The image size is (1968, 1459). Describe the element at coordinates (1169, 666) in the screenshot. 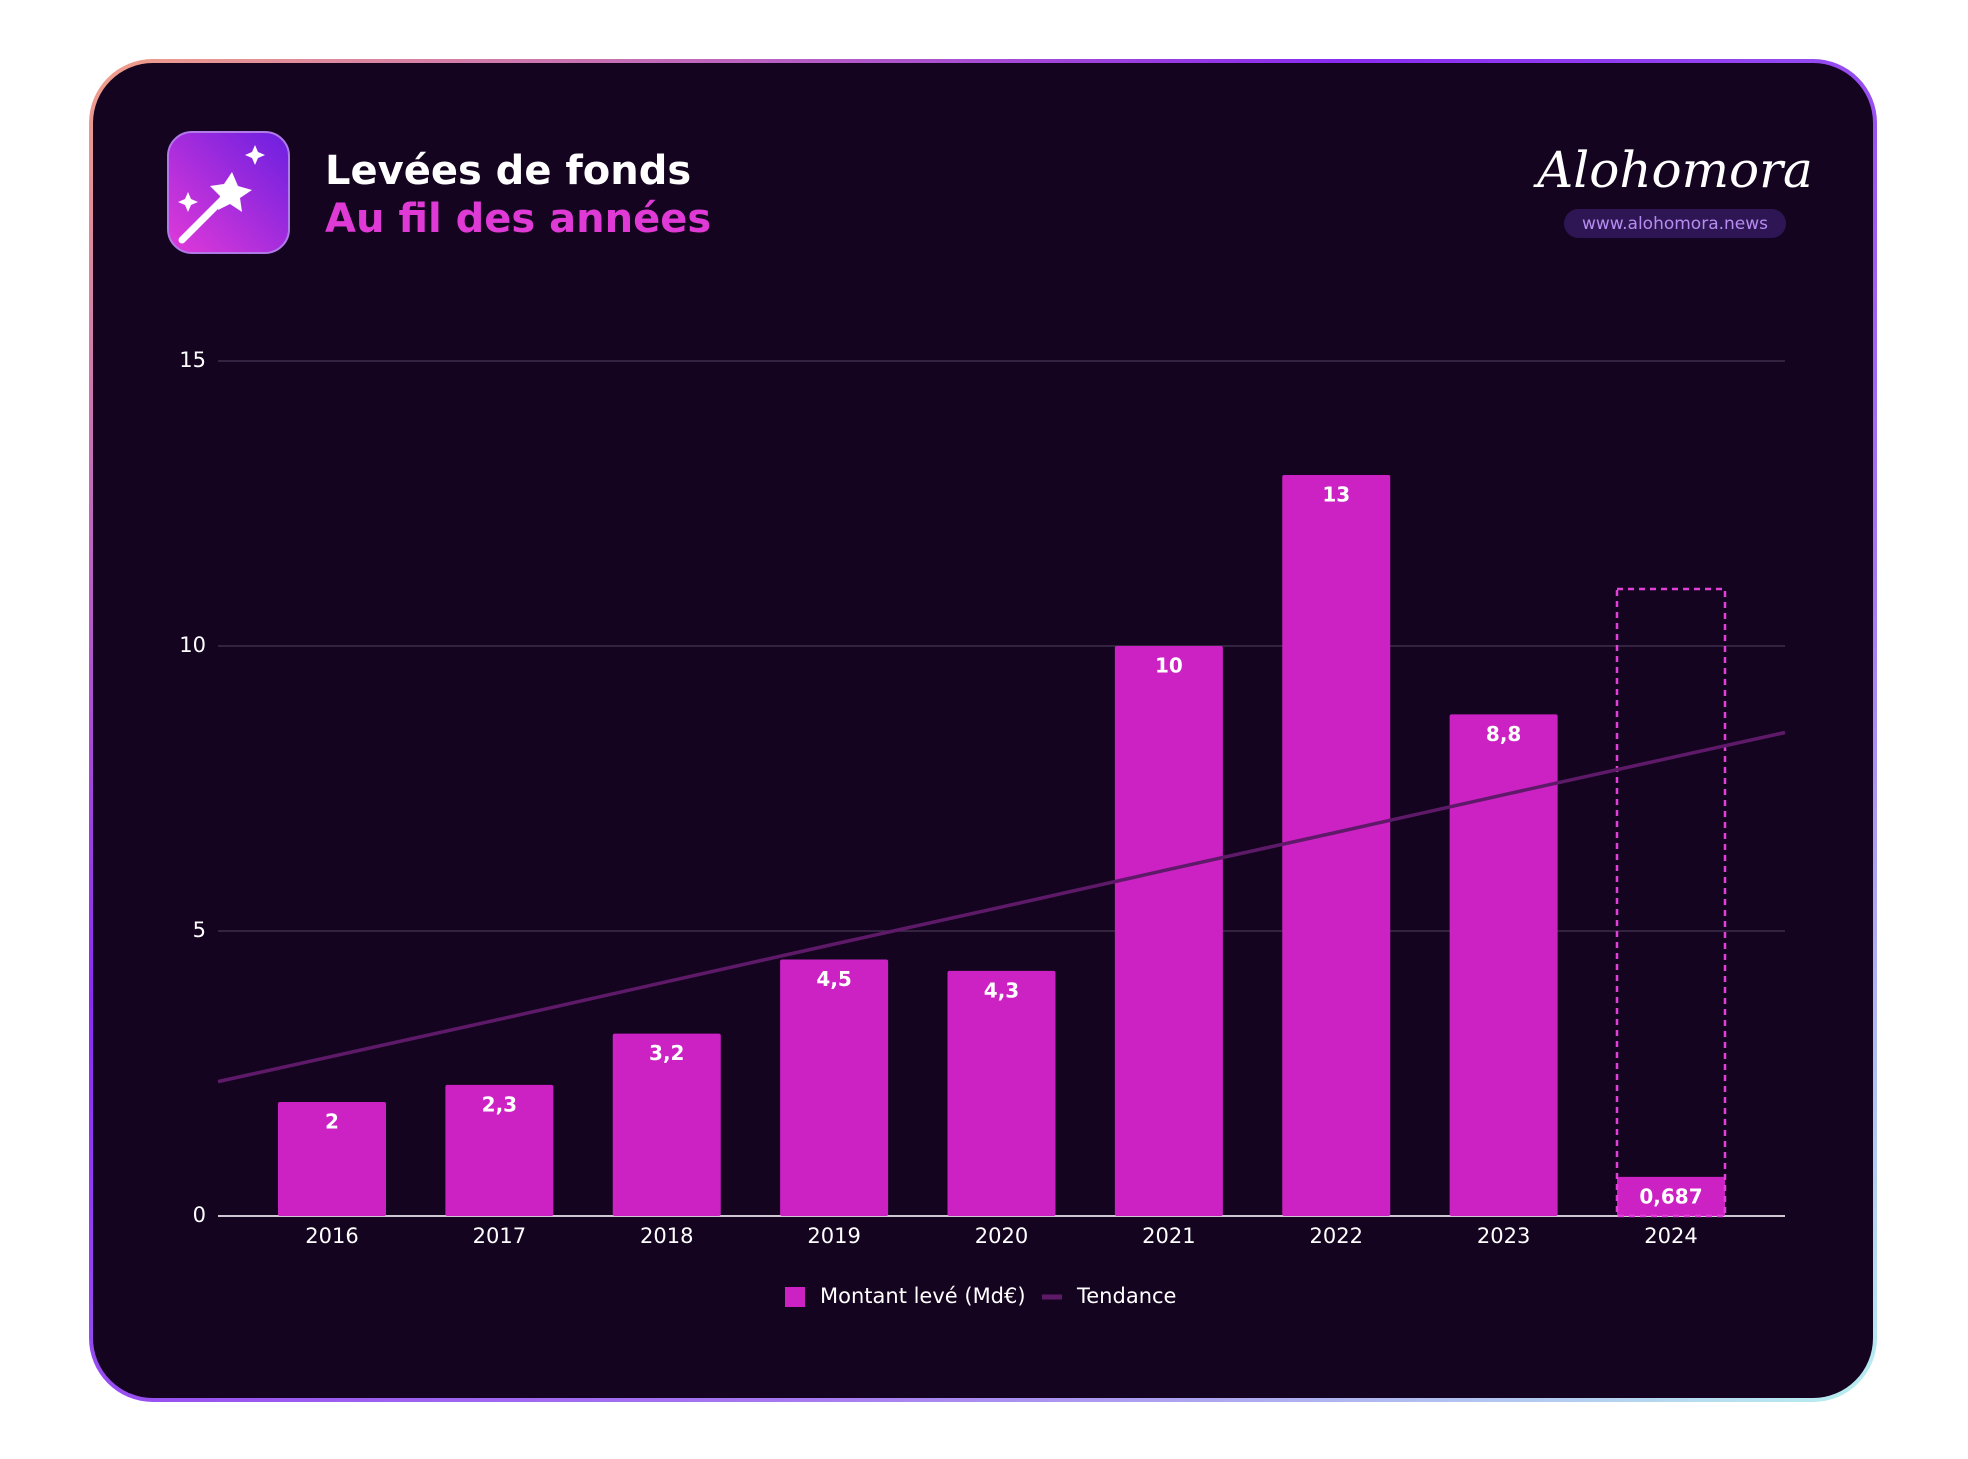

I see `value-label: 10` at that location.